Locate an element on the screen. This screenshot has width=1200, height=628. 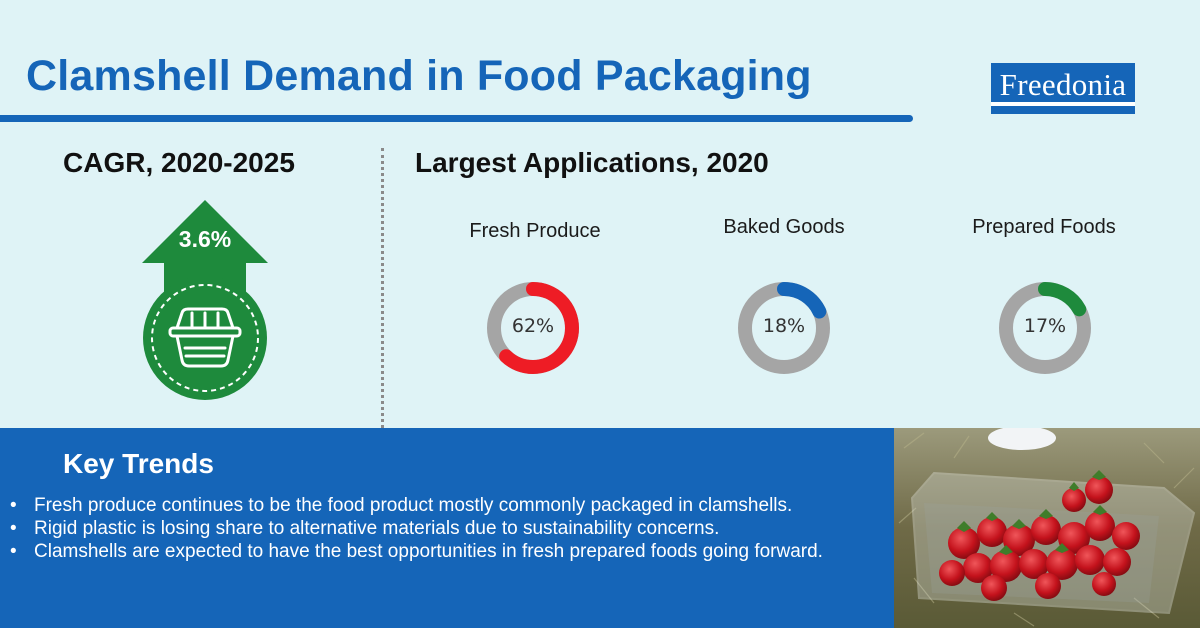
logo-text: Freedonia is located at coordinates (1063, 84).